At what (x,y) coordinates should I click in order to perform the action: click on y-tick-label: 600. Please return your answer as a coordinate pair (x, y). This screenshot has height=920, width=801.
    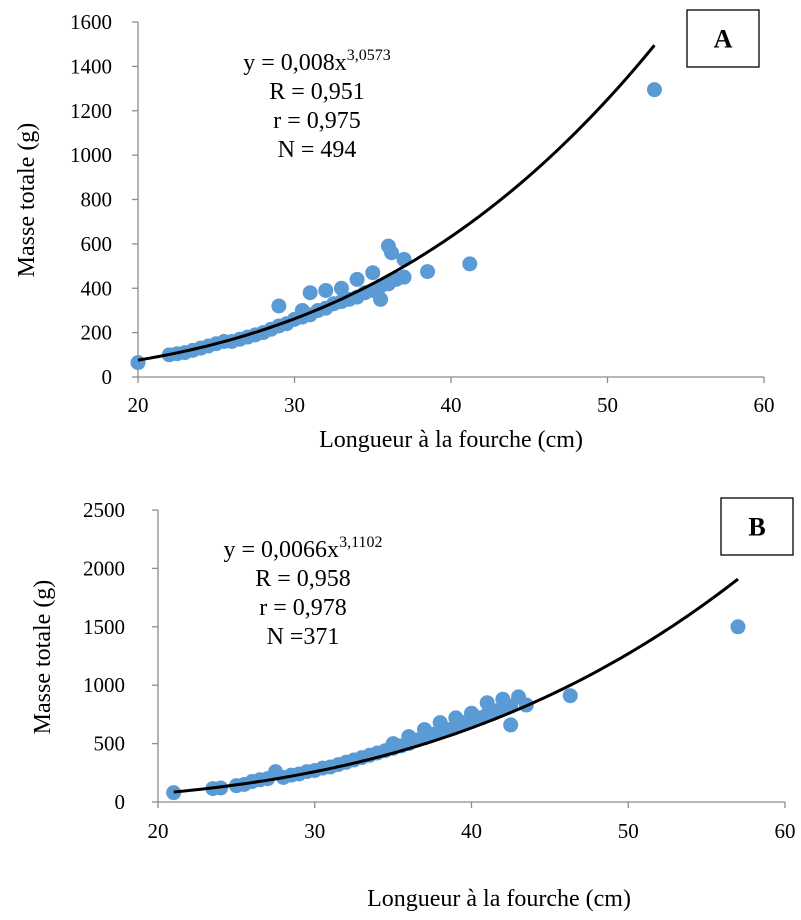
    Looking at the image, I should click on (97, 244).